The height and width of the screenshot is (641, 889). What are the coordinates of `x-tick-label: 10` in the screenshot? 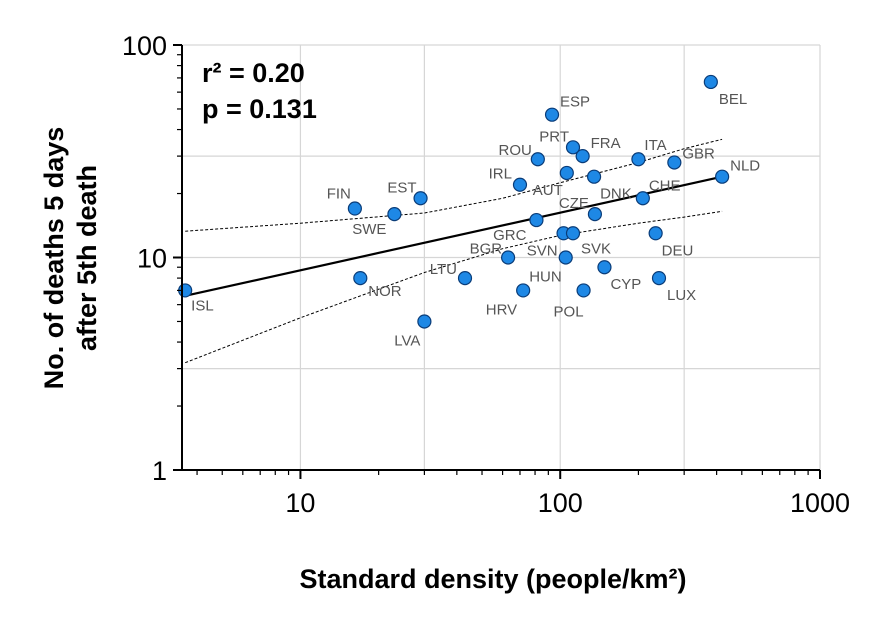 It's located at (300, 503).